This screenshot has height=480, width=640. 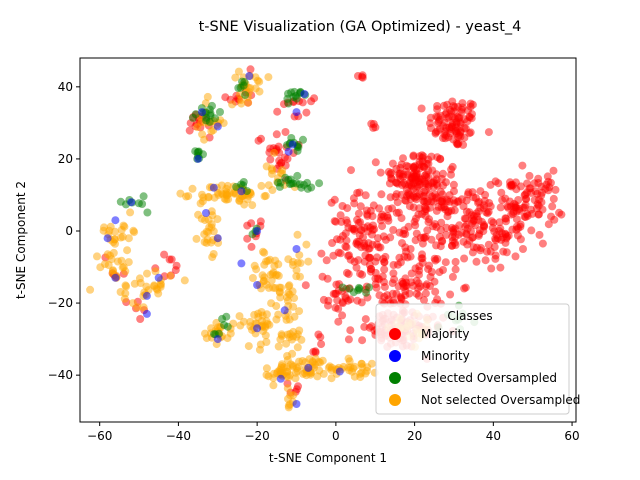 What do you see at coordinates (60, 375) in the screenshot?
I see `y-tick-label: −40` at bounding box center [60, 375].